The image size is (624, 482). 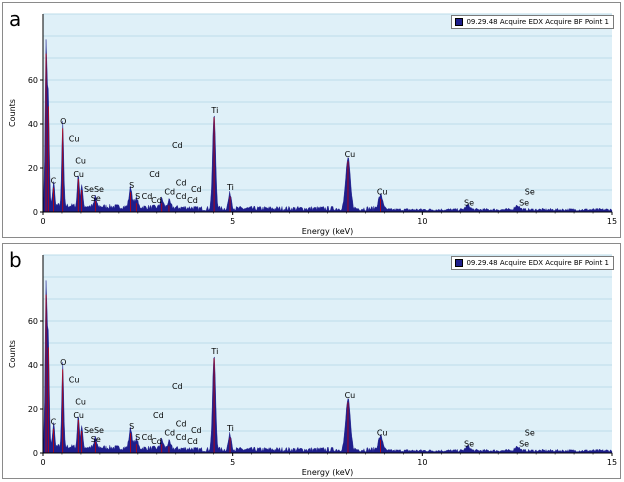 What do you see at coordinates (459, 263) in the screenshot?
I see `legend-swatch-b` at bounding box center [459, 263].